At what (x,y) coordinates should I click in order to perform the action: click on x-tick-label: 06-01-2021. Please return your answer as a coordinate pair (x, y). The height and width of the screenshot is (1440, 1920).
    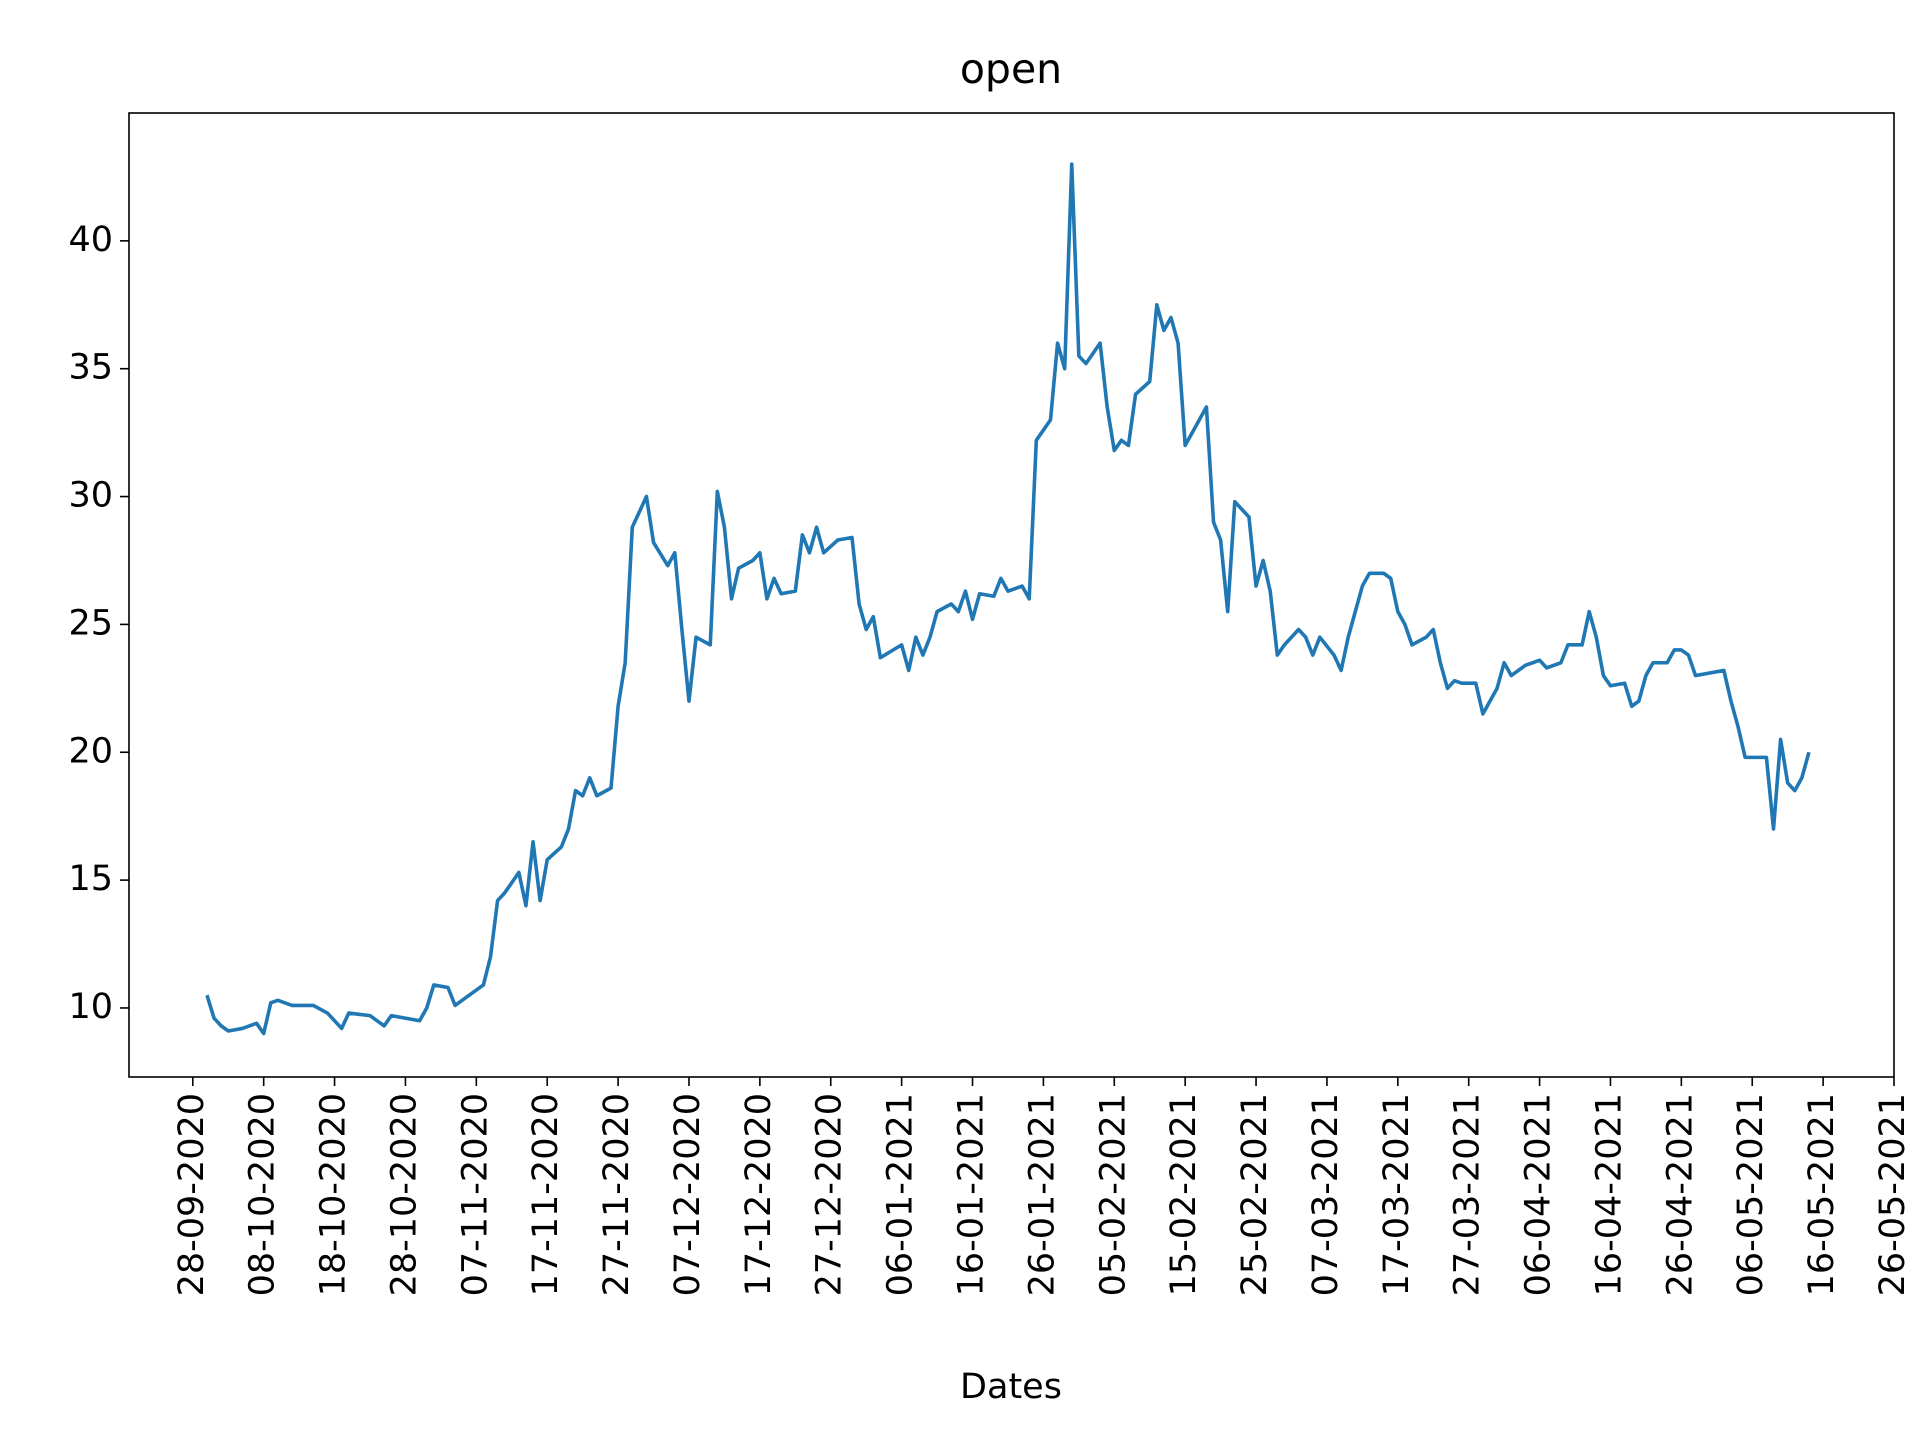
    Looking at the image, I should click on (901, 1194).